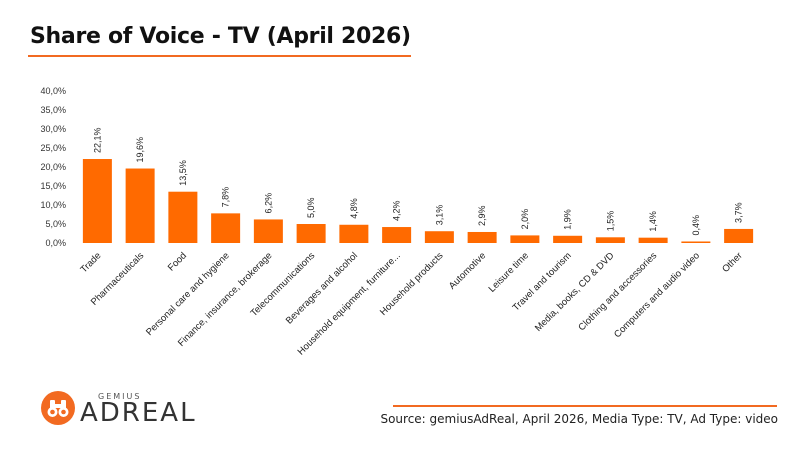 This screenshot has width=800, height=450. Describe the element at coordinates (482, 215) in the screenshot. I see `value-label: 2,9%` at that location.